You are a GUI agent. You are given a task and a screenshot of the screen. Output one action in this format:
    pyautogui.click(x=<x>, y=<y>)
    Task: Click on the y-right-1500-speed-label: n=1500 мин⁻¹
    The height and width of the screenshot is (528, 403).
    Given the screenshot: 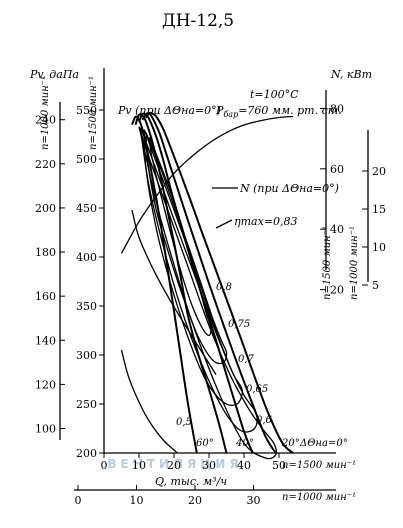 What is the action you would take?
    pyautogui.click(x=327, y=263)
    